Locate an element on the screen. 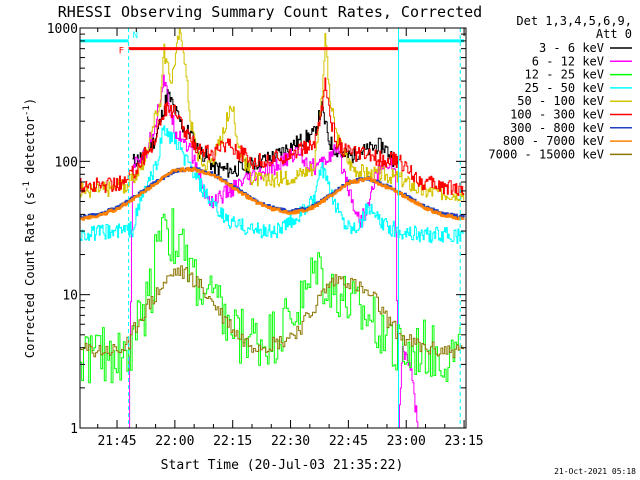 This screenshot has height=480, width=640. x-tick-label: 23:15 is located at coordinates (464, 441).